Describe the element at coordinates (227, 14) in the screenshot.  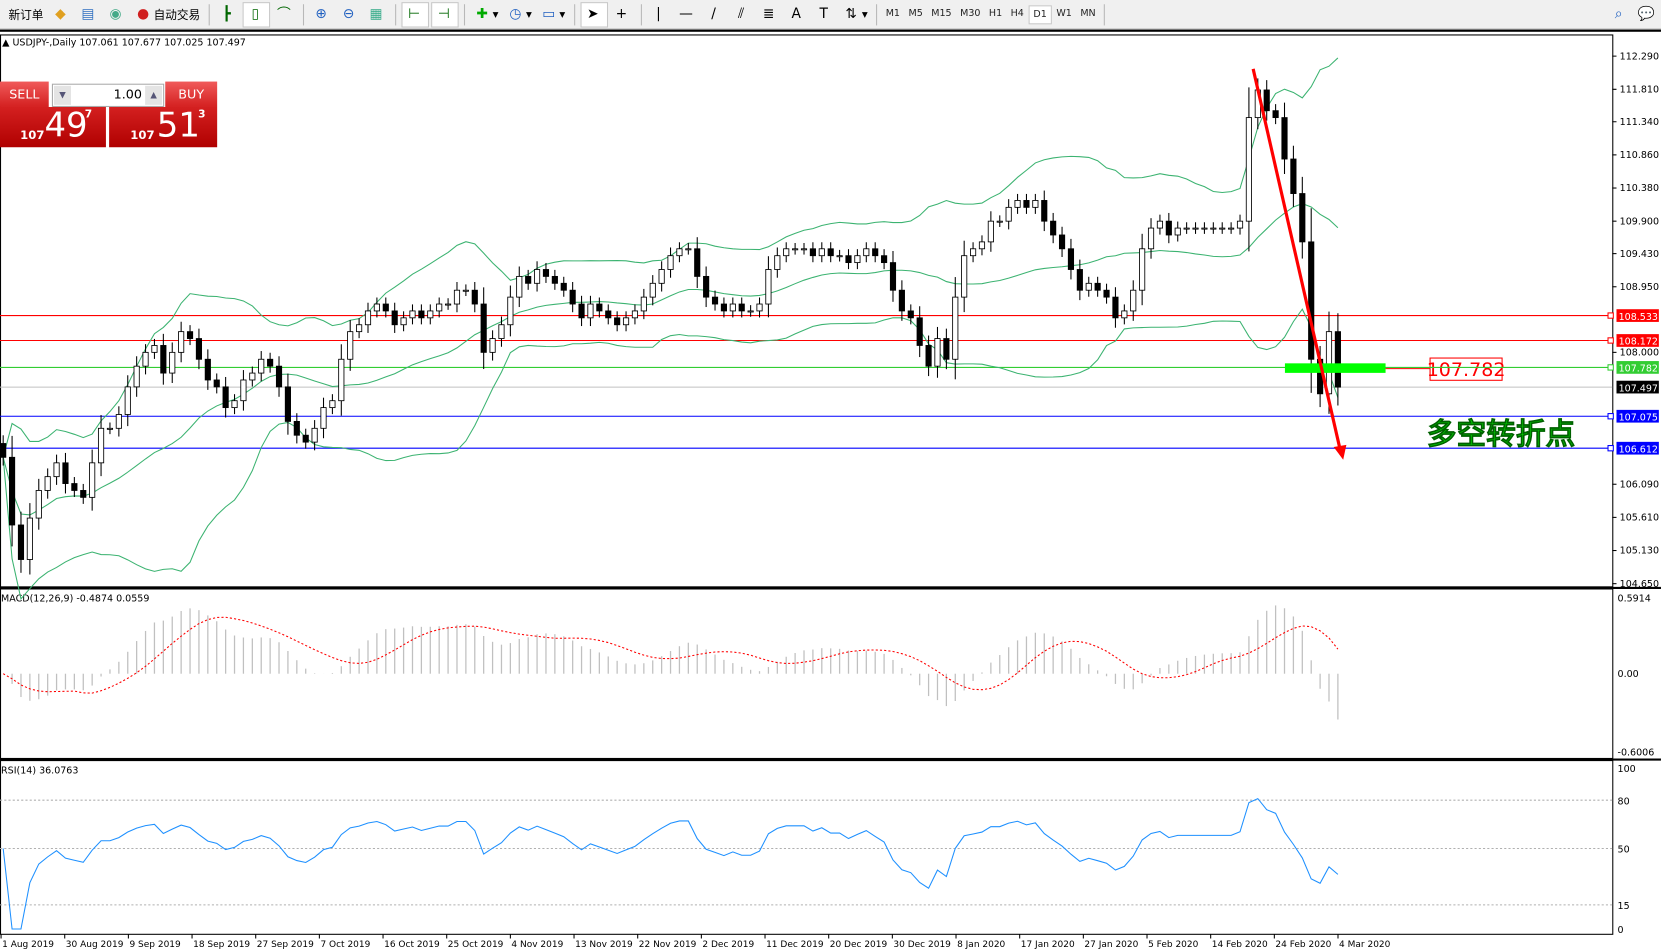
I see `bar-chart-button: ┣` at that location.